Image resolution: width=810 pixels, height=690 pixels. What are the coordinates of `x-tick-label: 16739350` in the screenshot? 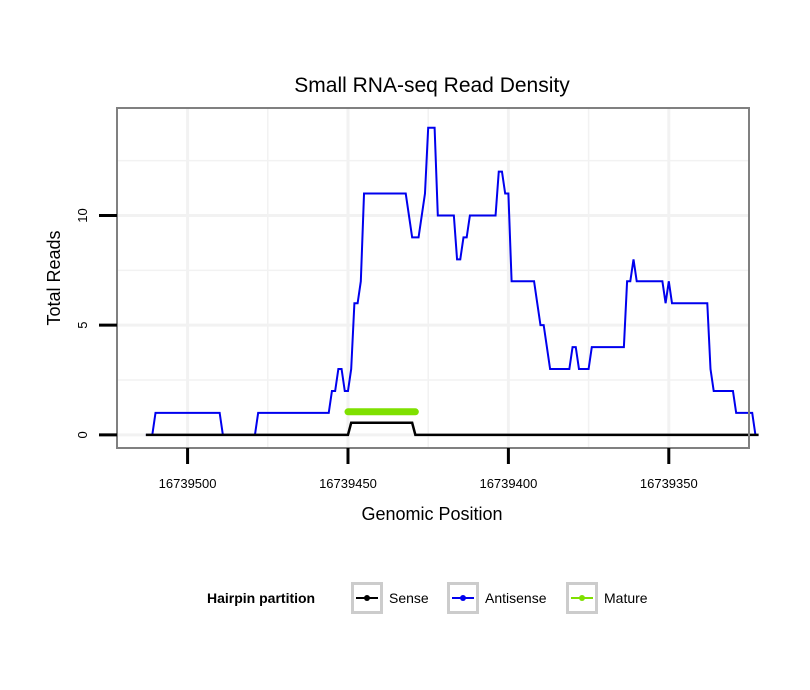 It's located at (669, 483).